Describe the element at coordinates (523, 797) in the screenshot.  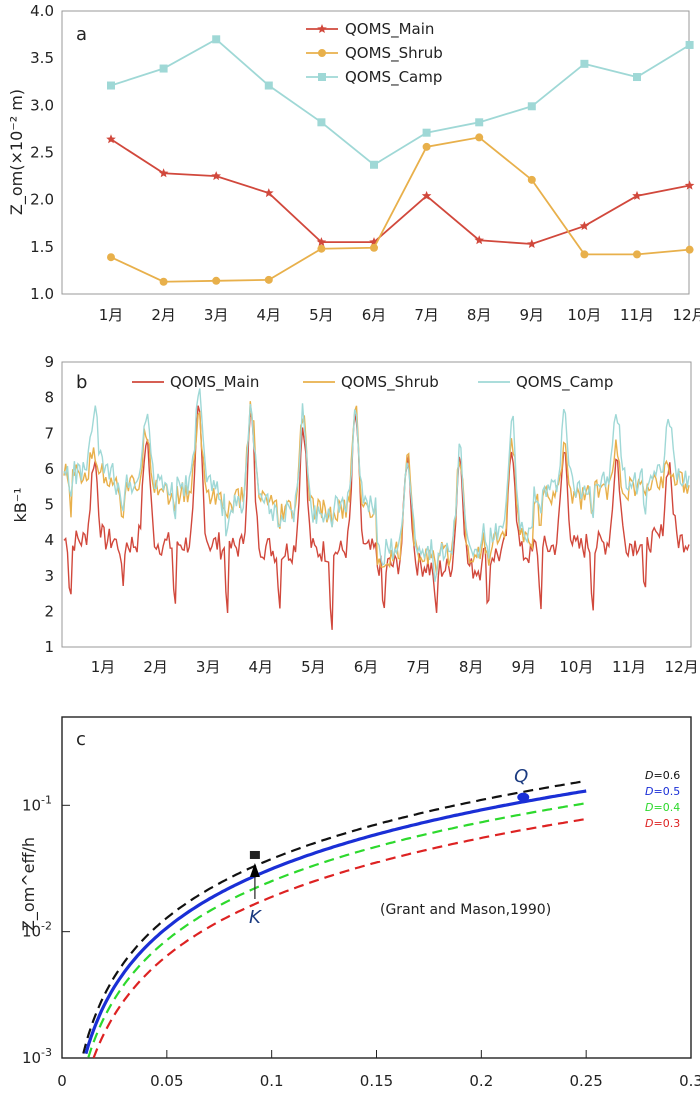
I see `panel-c-point-q` at that location.